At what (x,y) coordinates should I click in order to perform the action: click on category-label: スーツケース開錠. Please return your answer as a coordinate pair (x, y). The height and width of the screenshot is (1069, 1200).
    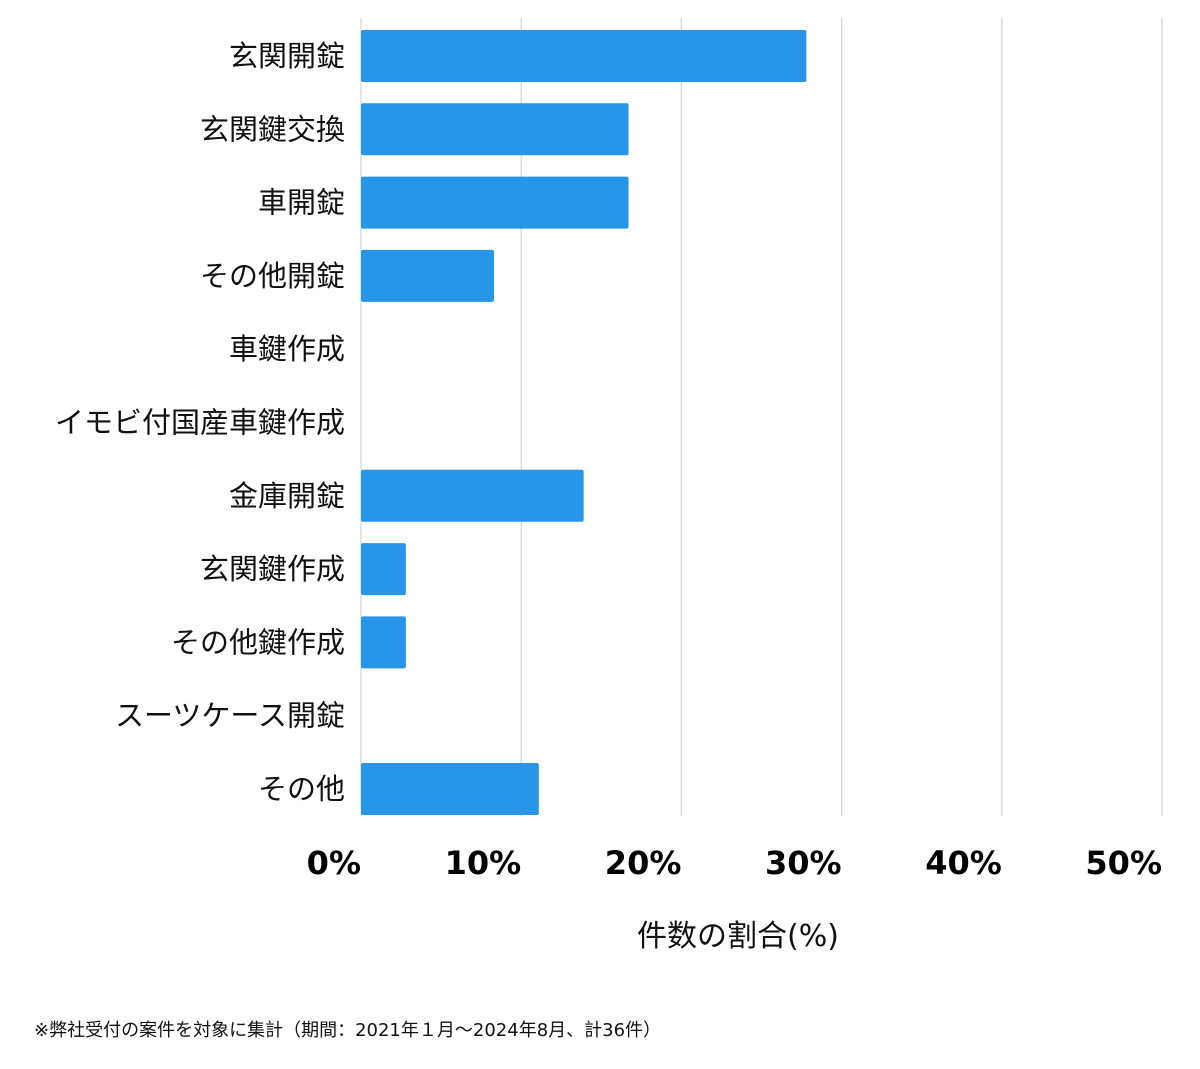
    Looking at the image, I should click on (230, 716).